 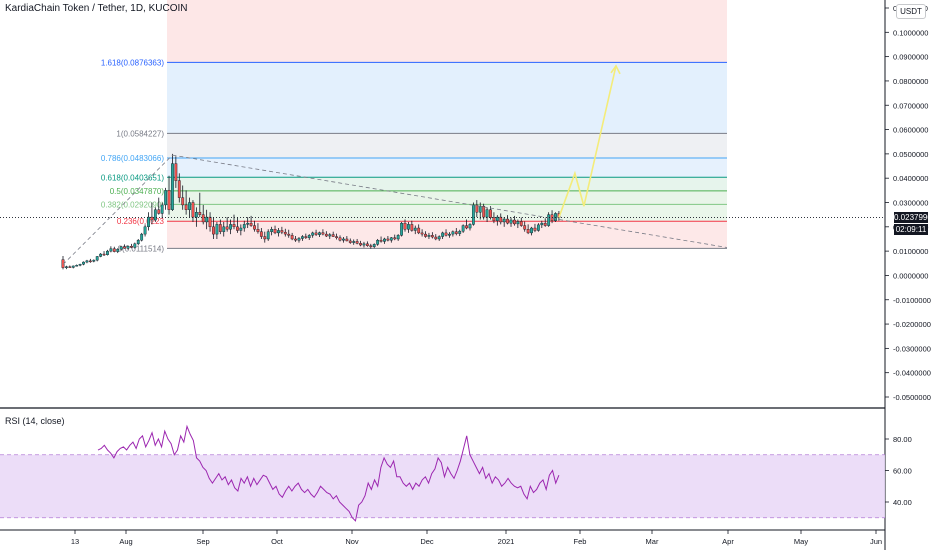 I want to click on price-tick-label: 0.0300000, so click(x=910, y=203).